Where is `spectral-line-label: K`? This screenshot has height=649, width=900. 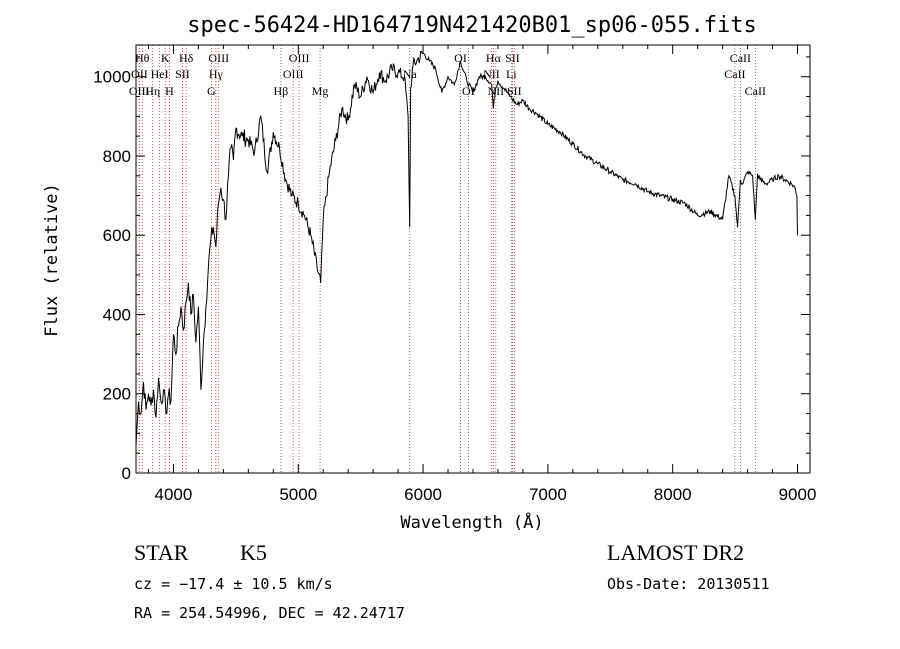
spectral-line-label: K is located at coordinates (165, 58).